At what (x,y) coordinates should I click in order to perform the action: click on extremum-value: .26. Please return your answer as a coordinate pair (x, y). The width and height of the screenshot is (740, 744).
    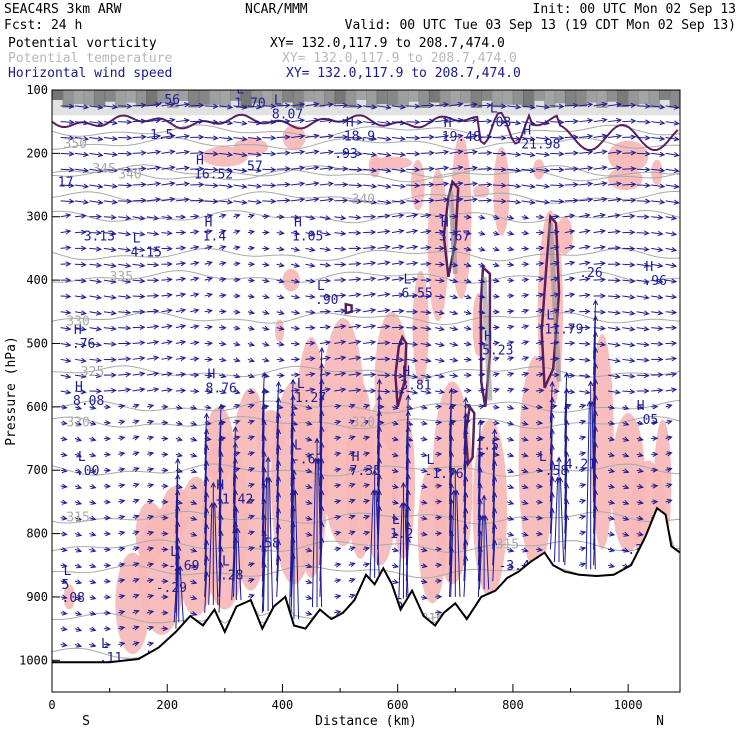
    Looking at the image, I should click on (590, 273).